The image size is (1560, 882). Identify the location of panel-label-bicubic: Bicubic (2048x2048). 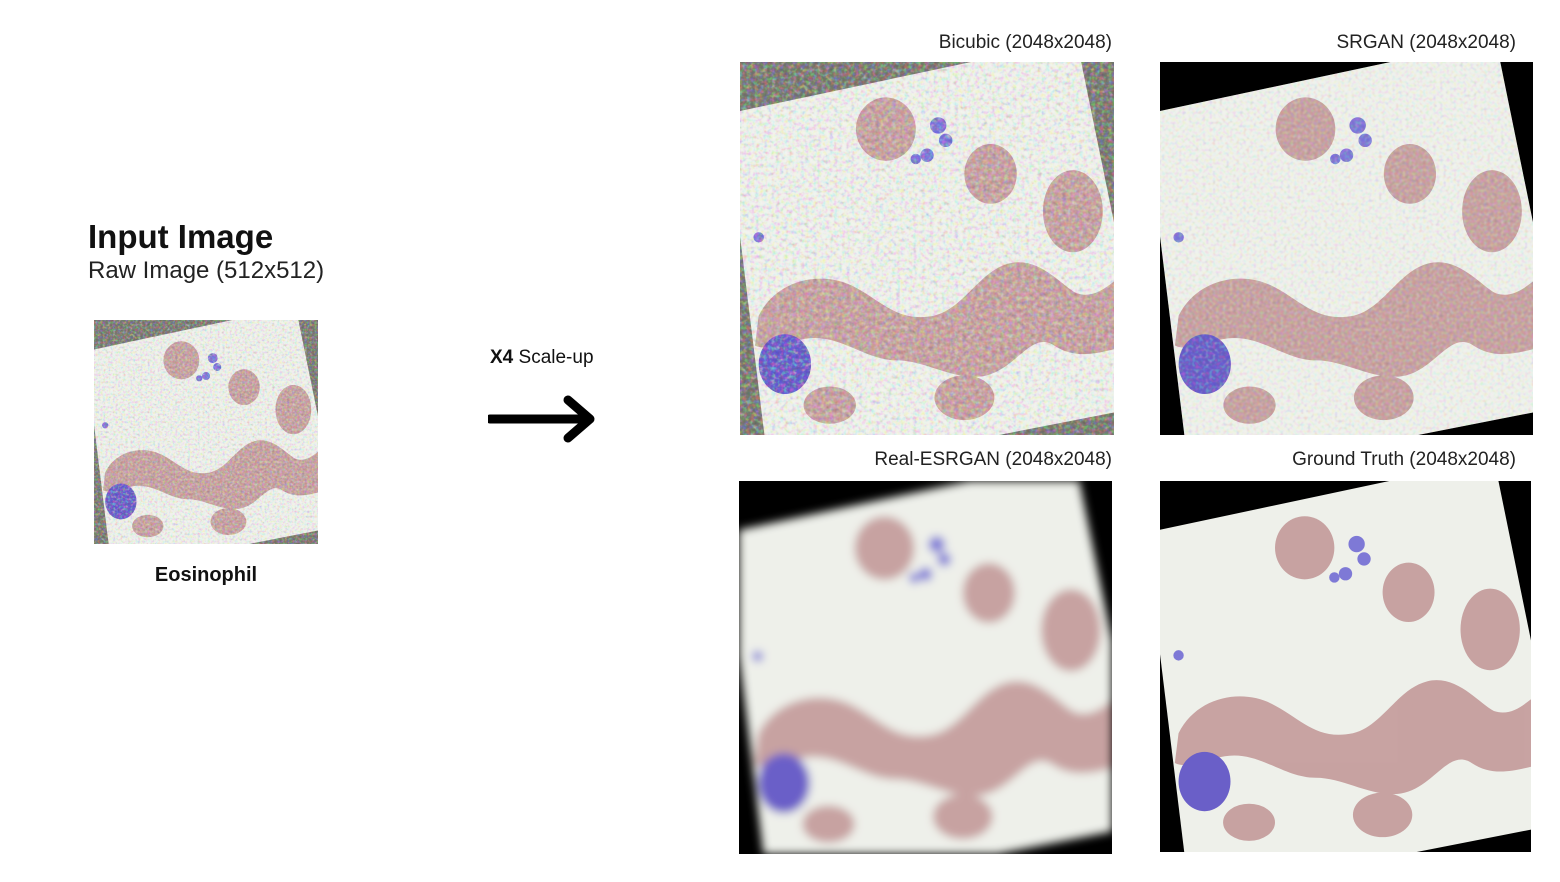
(1025, 42).